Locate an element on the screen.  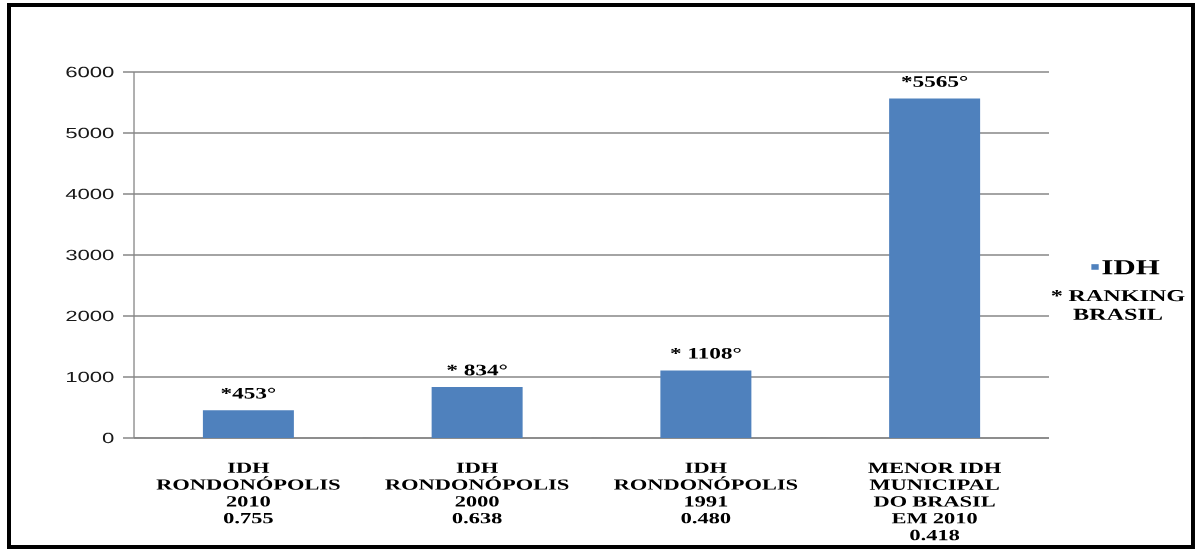
data-label: * 834° is located at coordinates (477, 370).